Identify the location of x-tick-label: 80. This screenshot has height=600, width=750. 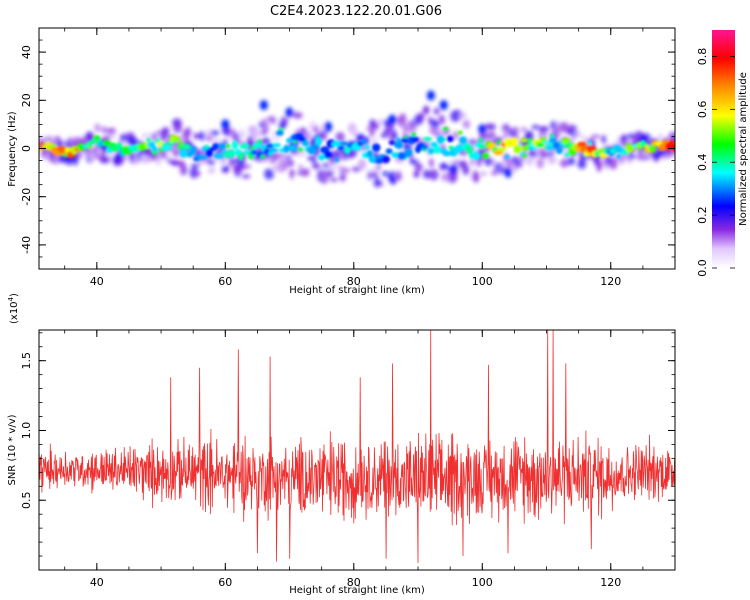
(354, 281).